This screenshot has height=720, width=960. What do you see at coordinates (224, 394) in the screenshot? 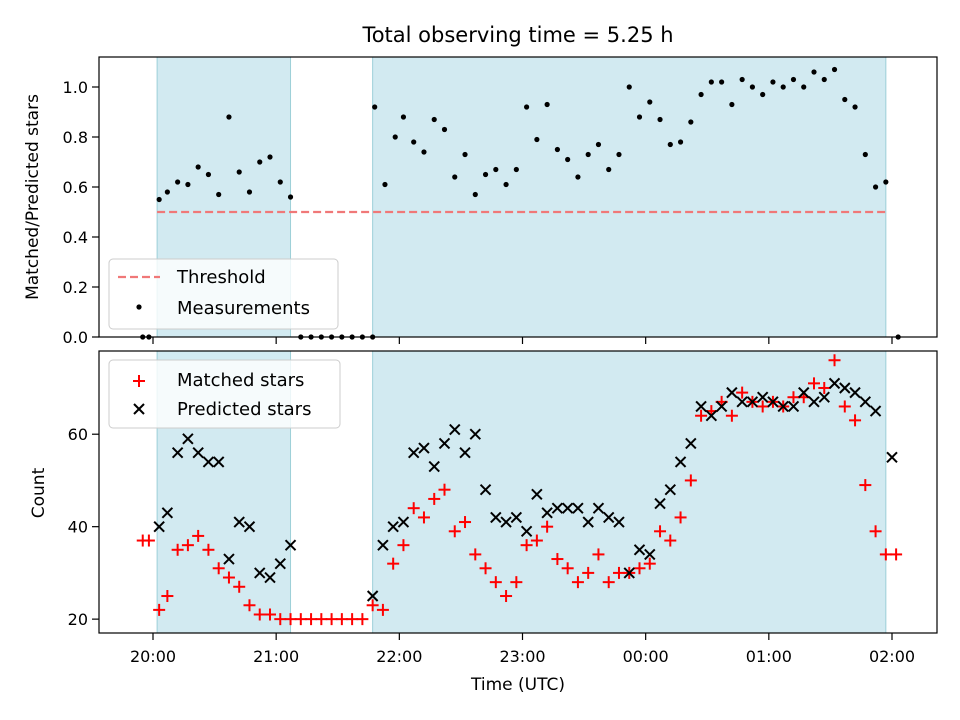
I see `bottom-legend-box` at bounding box center [224, 394].